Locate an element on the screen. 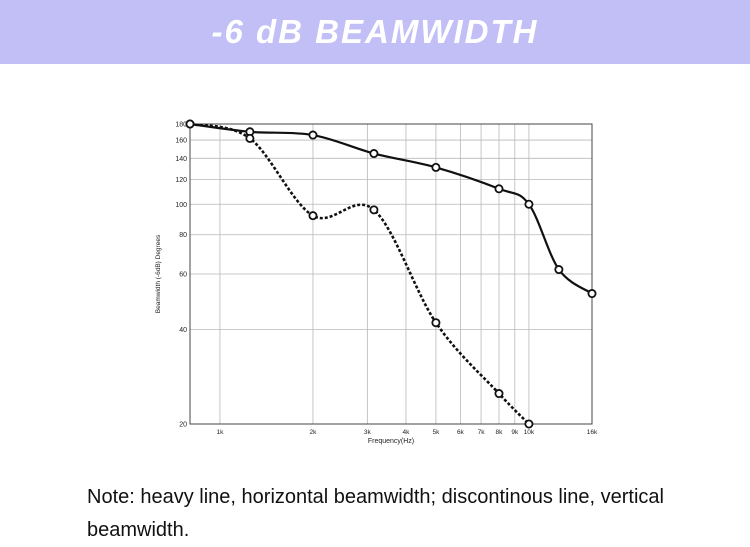 Image resolution: width=750 pixels, height=547 pixels. y-tick-label: 40 is located at coordinates (183, 330).